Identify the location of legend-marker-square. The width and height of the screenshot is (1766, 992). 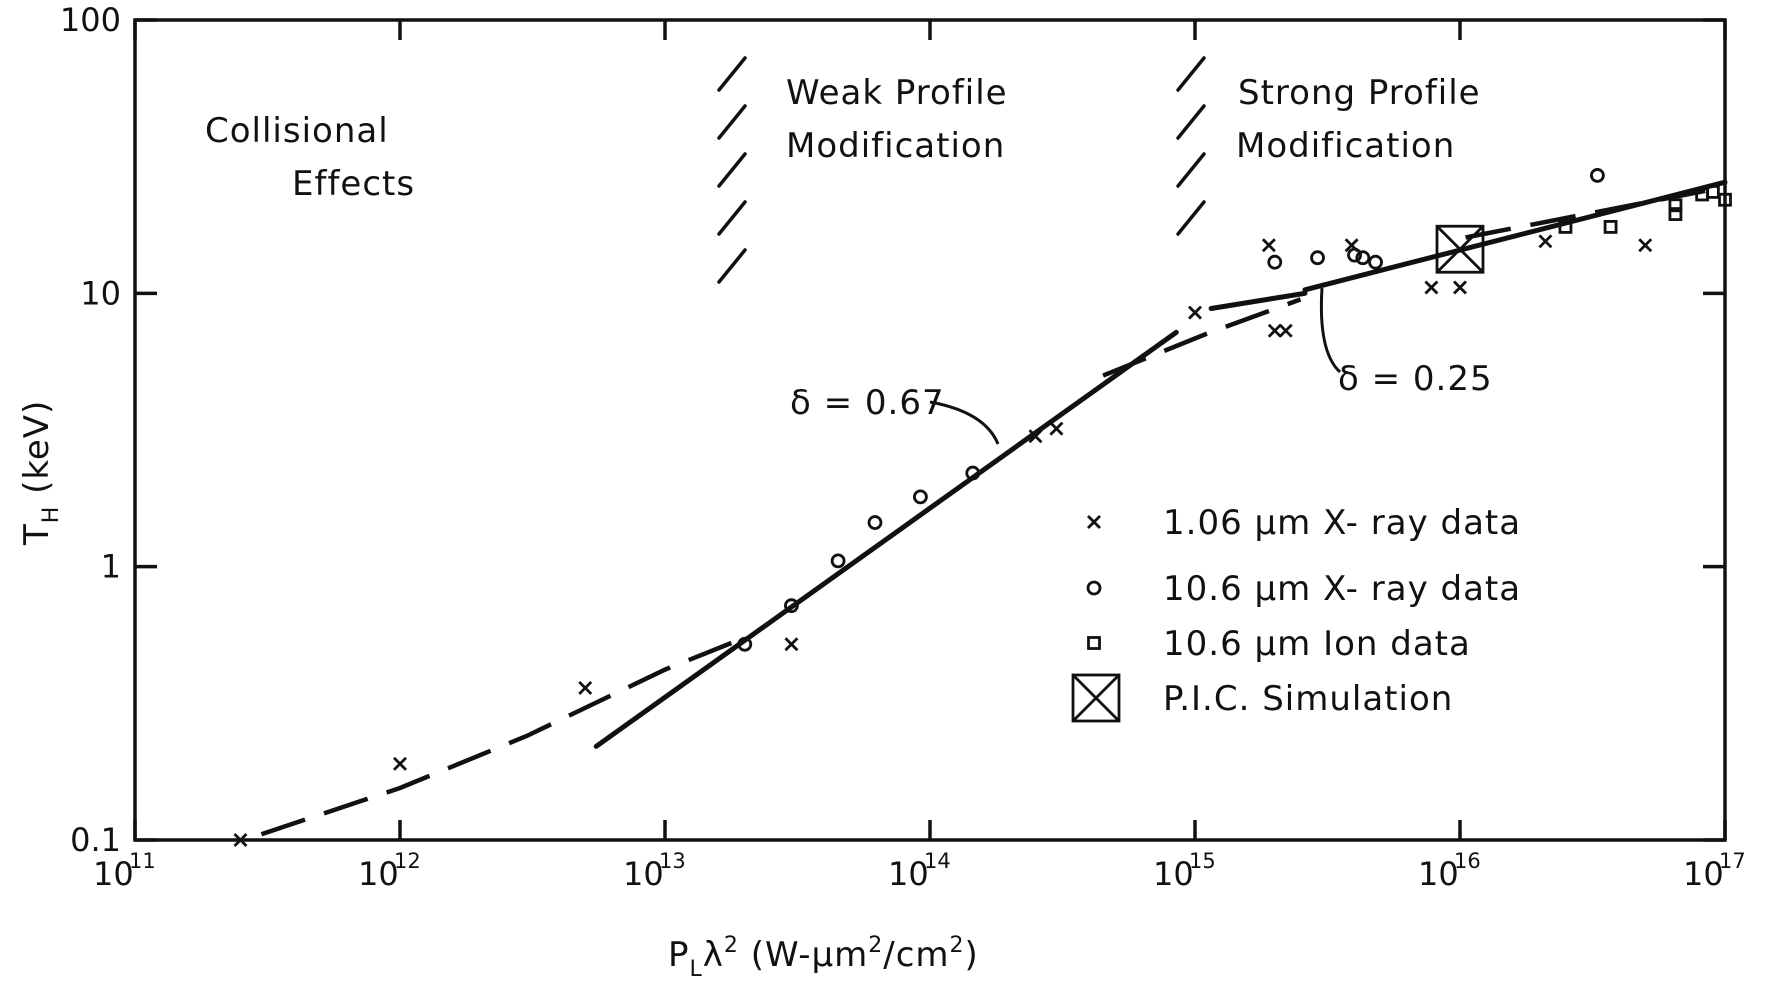
(1094, 643).